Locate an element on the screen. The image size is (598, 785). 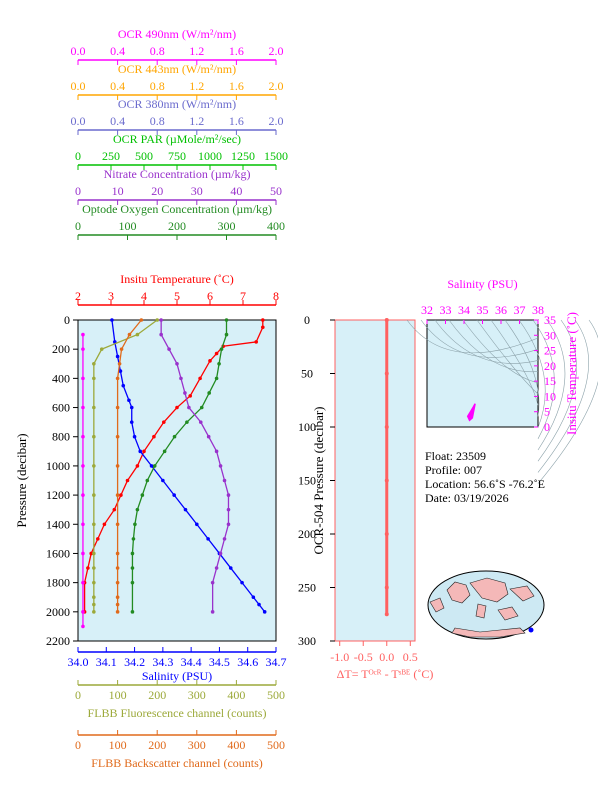
axis-tick-label: 8 is located at coordinates (276, 296).